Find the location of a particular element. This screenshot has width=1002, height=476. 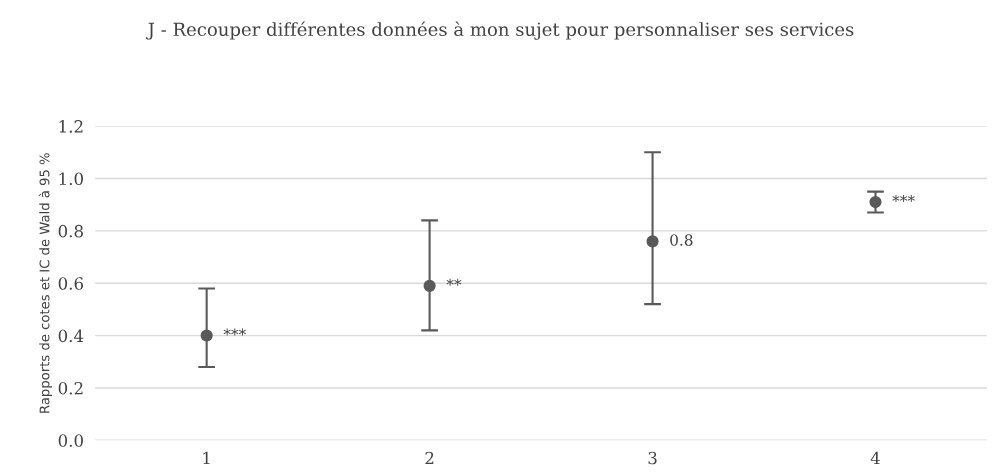

y-tick-label: 0.8 is located at coordinates (70, 231).